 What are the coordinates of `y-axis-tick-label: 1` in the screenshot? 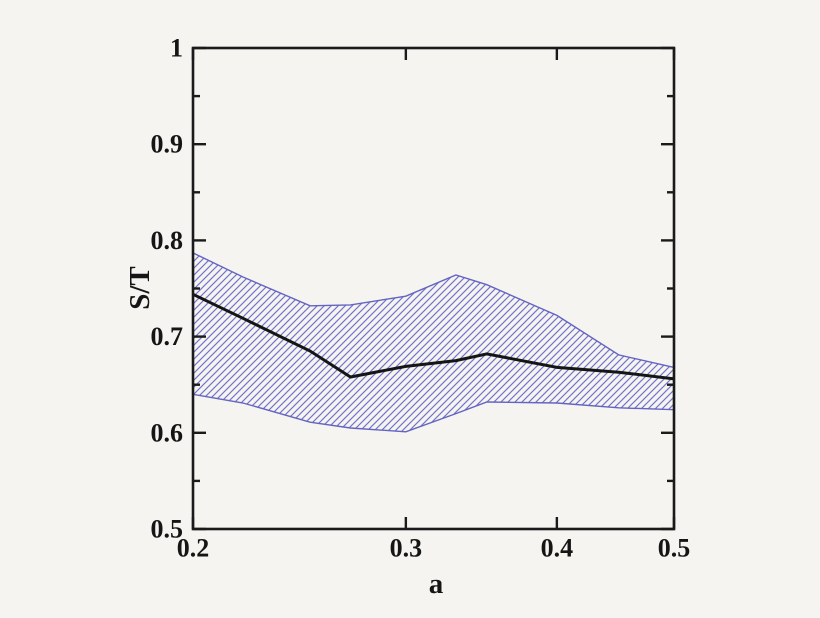 It's located at (176, 48).